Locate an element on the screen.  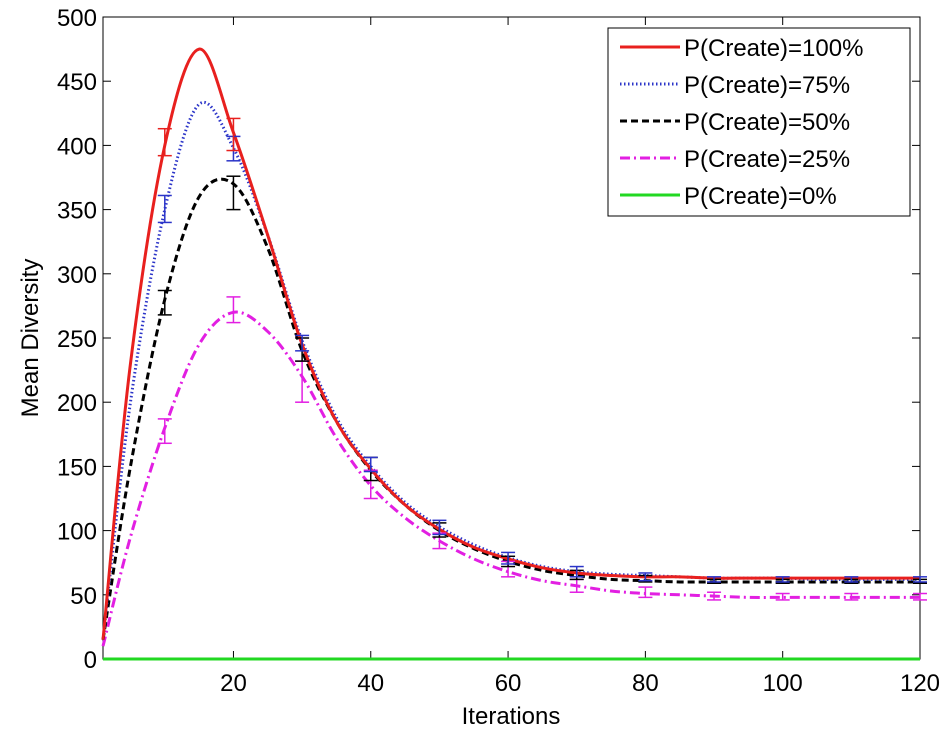
x-tick-label: 60 is located at coordinates (508, 683).